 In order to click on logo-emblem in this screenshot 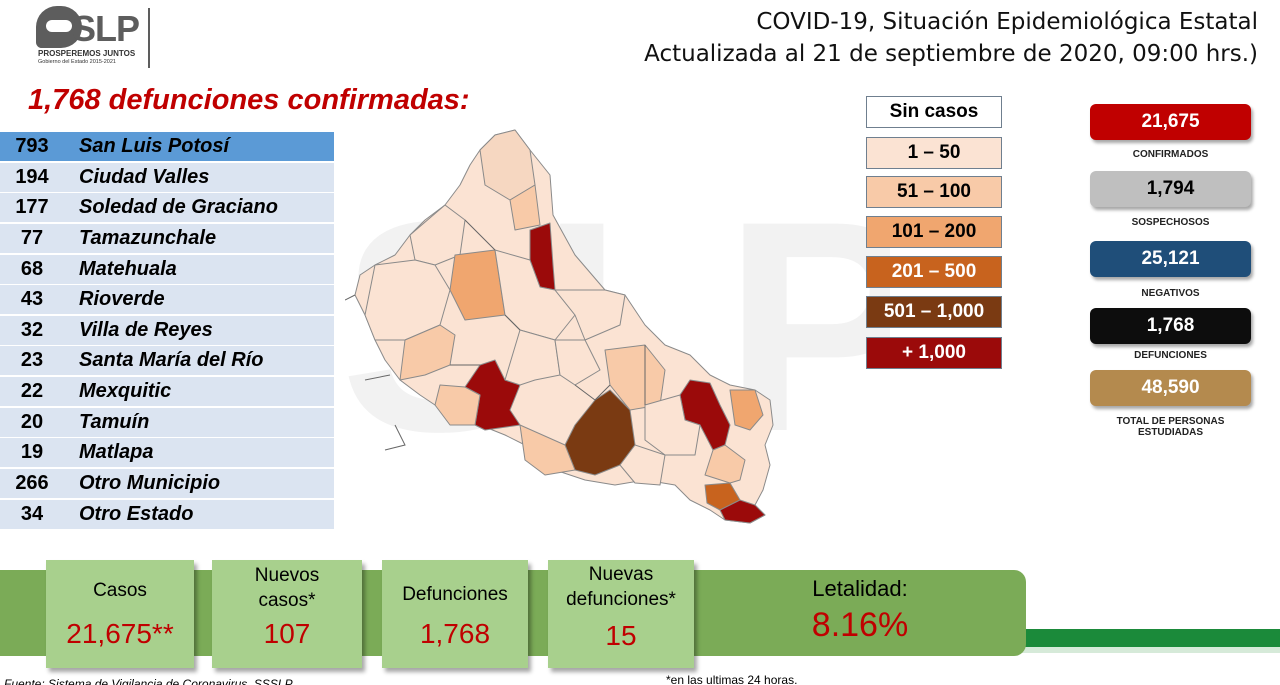, I will do `click(59, 27)`.